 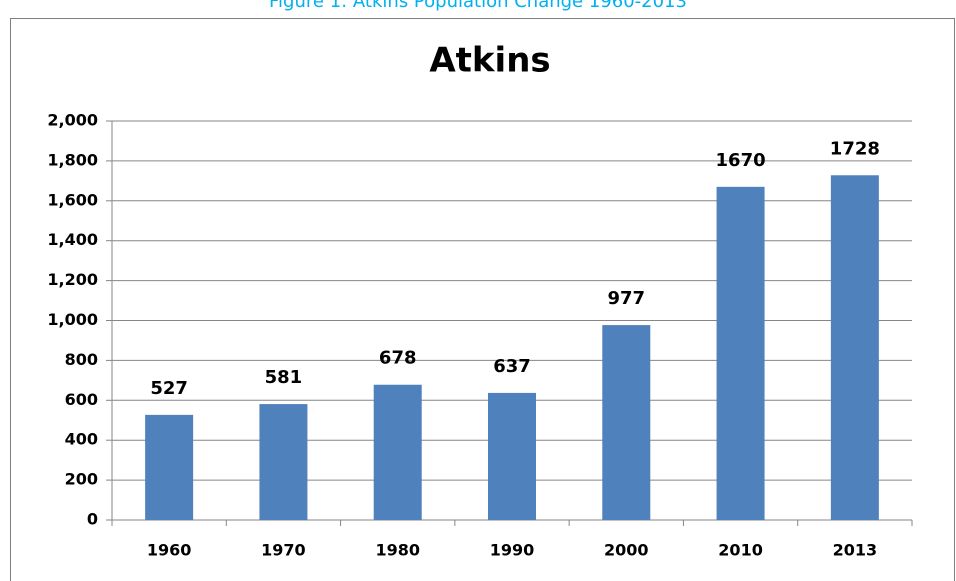 What do you see at coordinates (855, 148) in the screenshot?
I see `data-label: 1728` at bounding box center [855, 148].